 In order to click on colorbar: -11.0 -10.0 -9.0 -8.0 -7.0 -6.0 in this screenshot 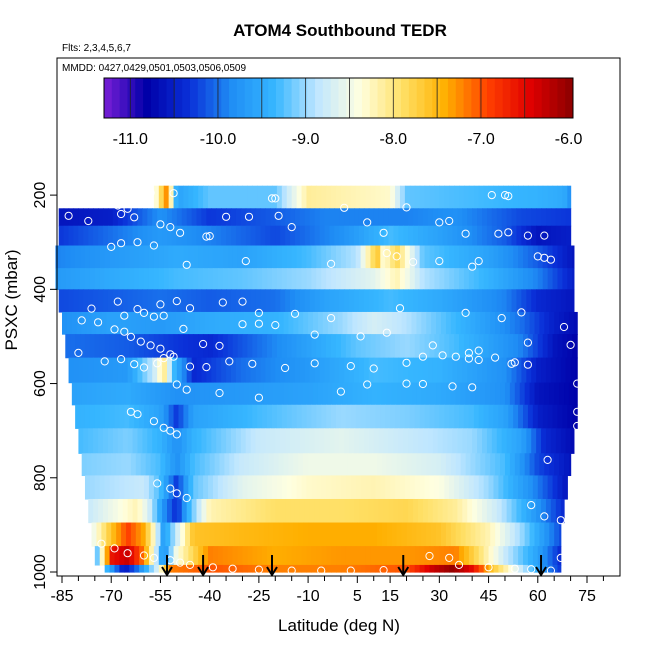, I will do `click(342, 112)`.